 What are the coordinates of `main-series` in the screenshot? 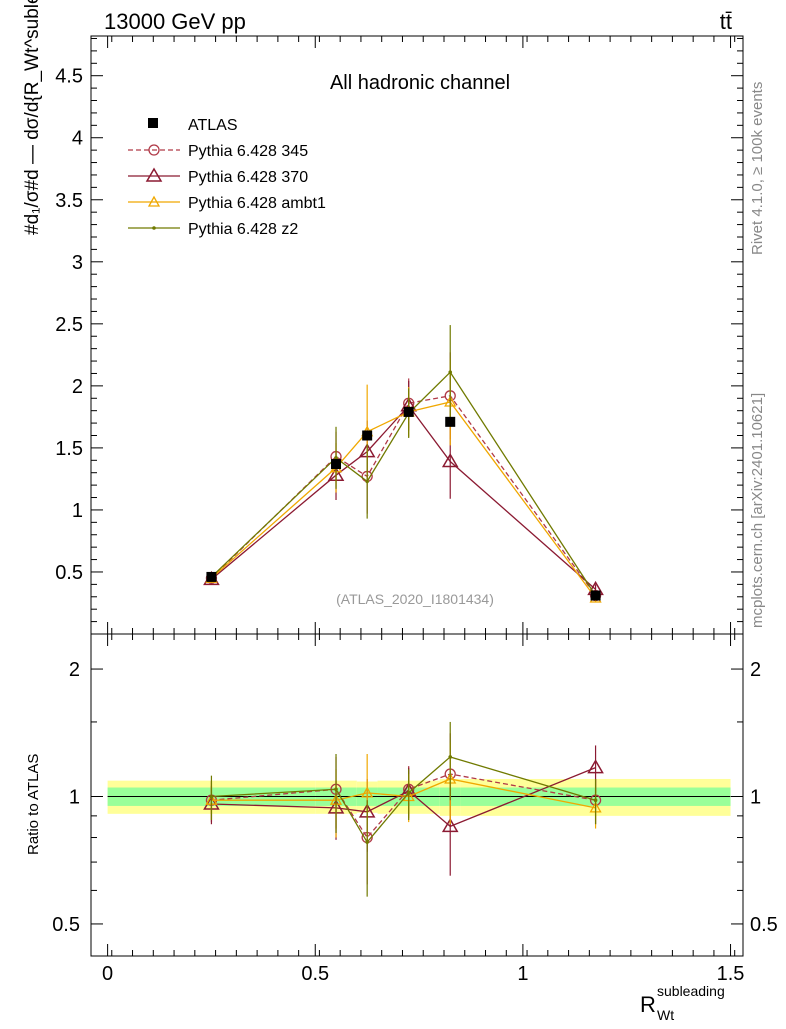 It's located at (403, 464).